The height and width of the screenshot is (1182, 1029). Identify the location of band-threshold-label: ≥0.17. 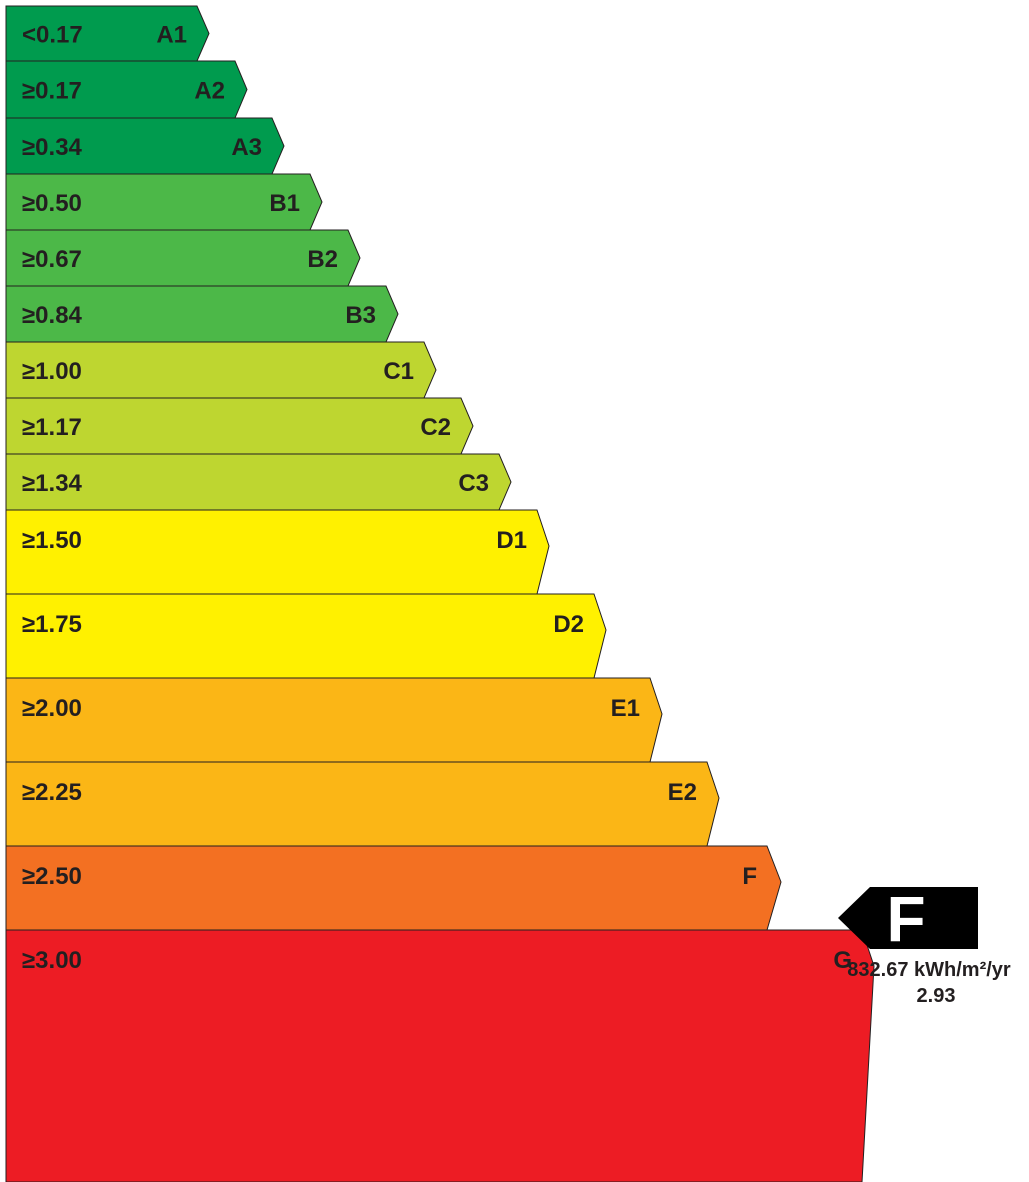
(52, 91).